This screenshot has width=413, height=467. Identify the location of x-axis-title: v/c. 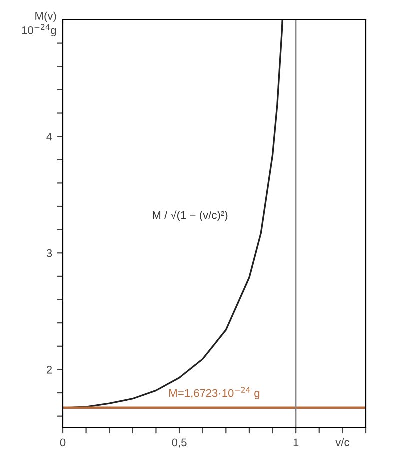
(343, 442).